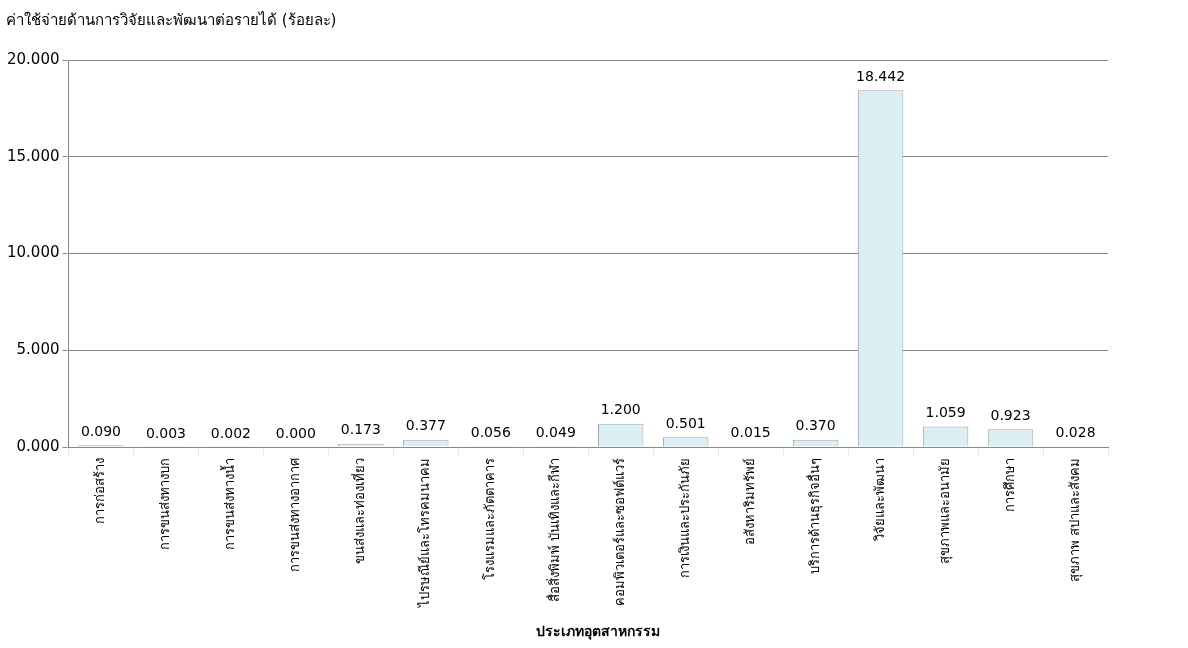 The width and height of the screenshot is (1188, 648). I want to click on data-label: 0.173, so click(360, 429).